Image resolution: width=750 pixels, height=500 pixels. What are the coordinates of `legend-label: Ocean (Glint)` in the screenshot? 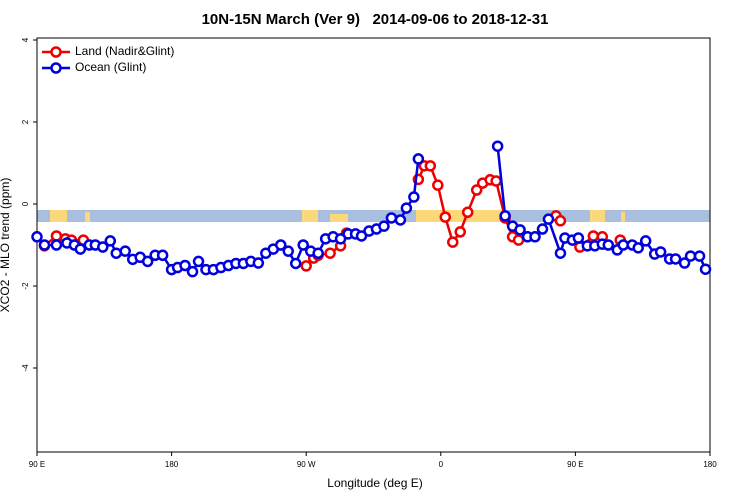 It's located at (110, 67).